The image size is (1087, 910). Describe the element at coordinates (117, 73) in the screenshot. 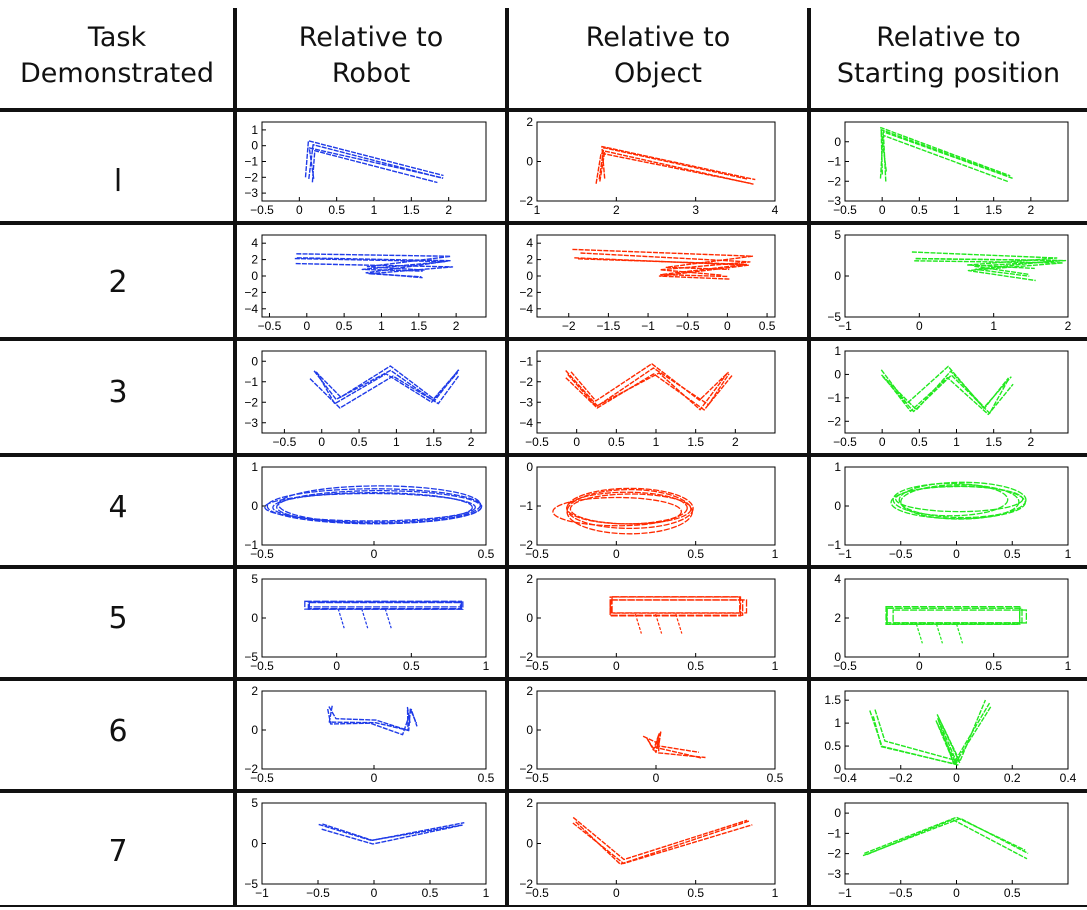

I see `header-task-line2: Demonstrated` at that location.